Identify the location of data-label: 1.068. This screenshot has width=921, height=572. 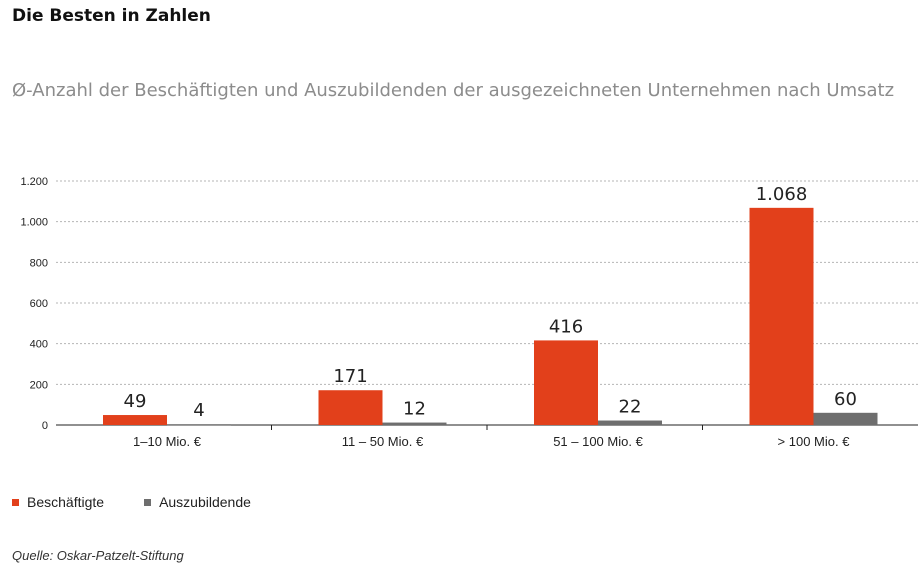
(782, 194).